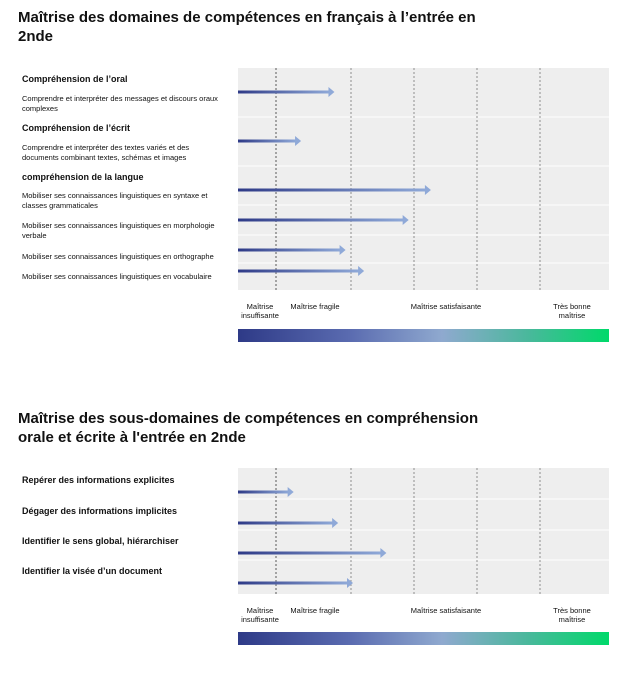 The width and height of the screenshot is (641, 675). I want to click on chart2-row-label: Repérer des informations explicites, so click(98, 480).